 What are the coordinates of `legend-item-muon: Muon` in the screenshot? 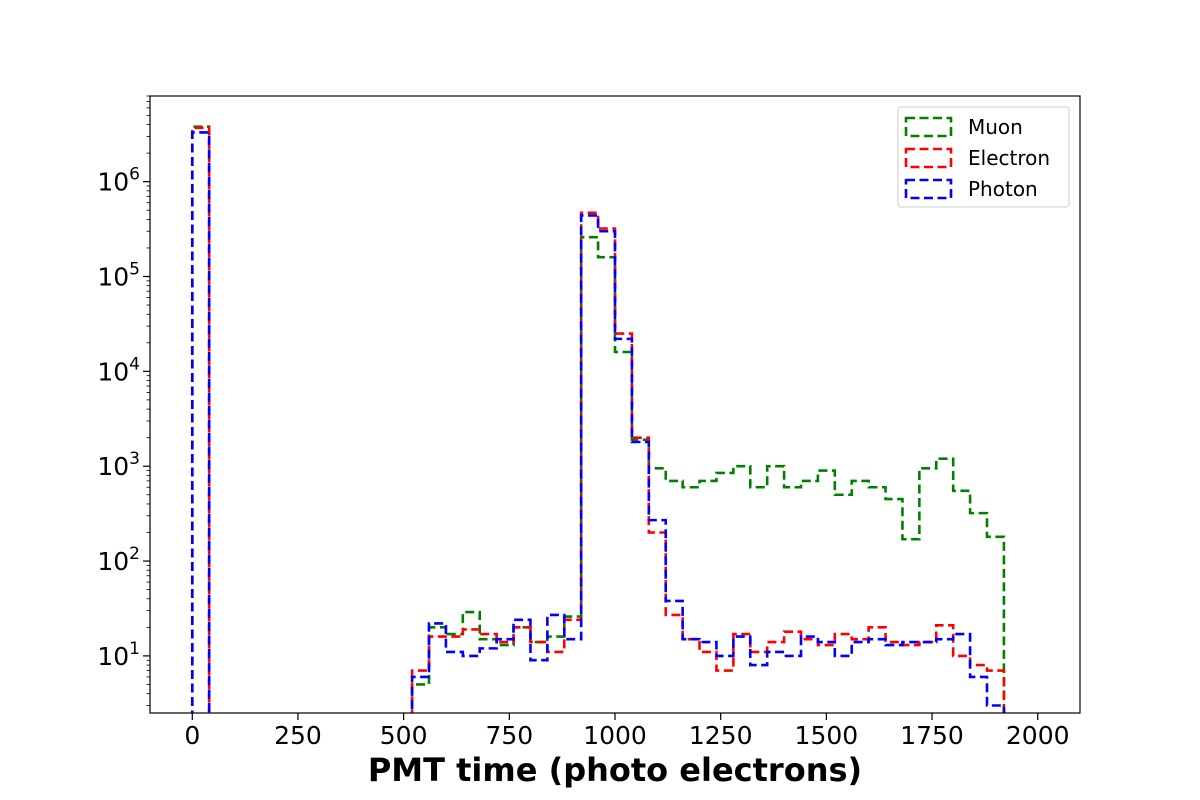 It's located at (963, 127).